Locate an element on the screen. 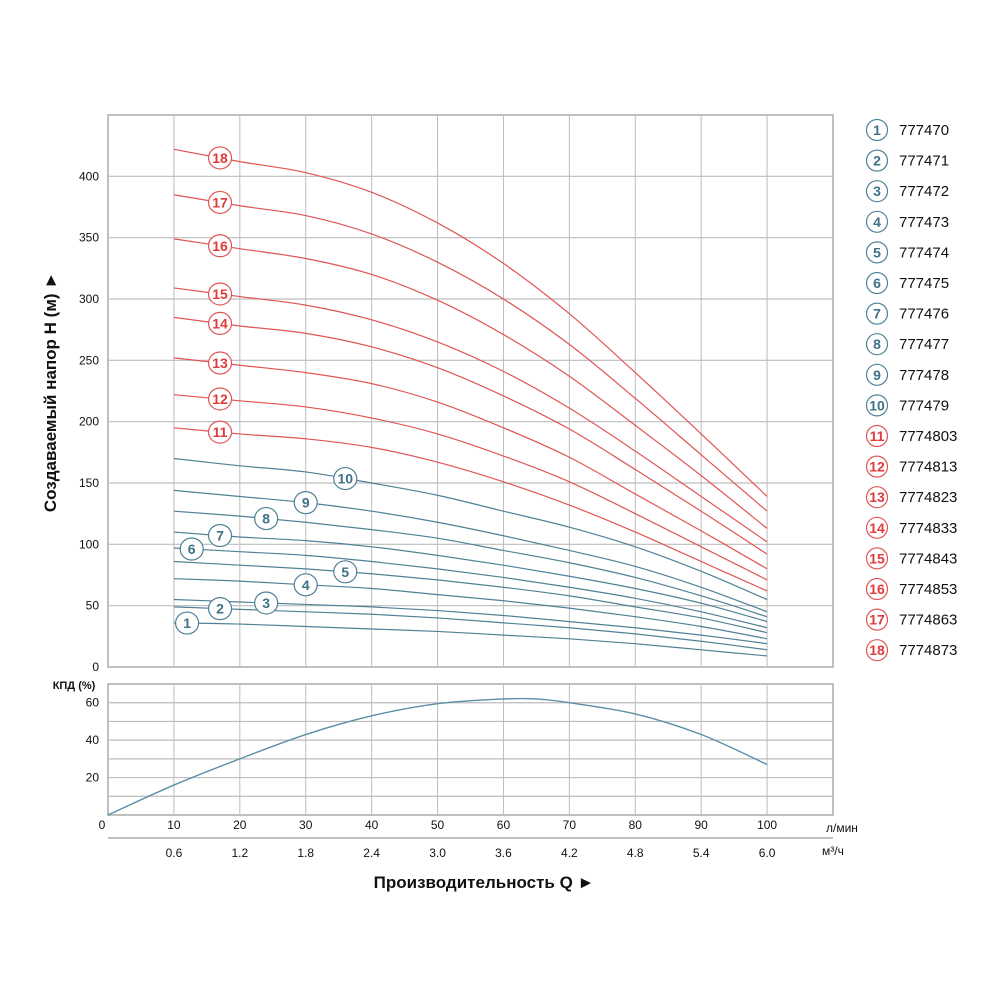 Image resolution: width=1000 pixels, height=1000 pixels. curve-label-16: 16 is located at coordinates (220, 246).